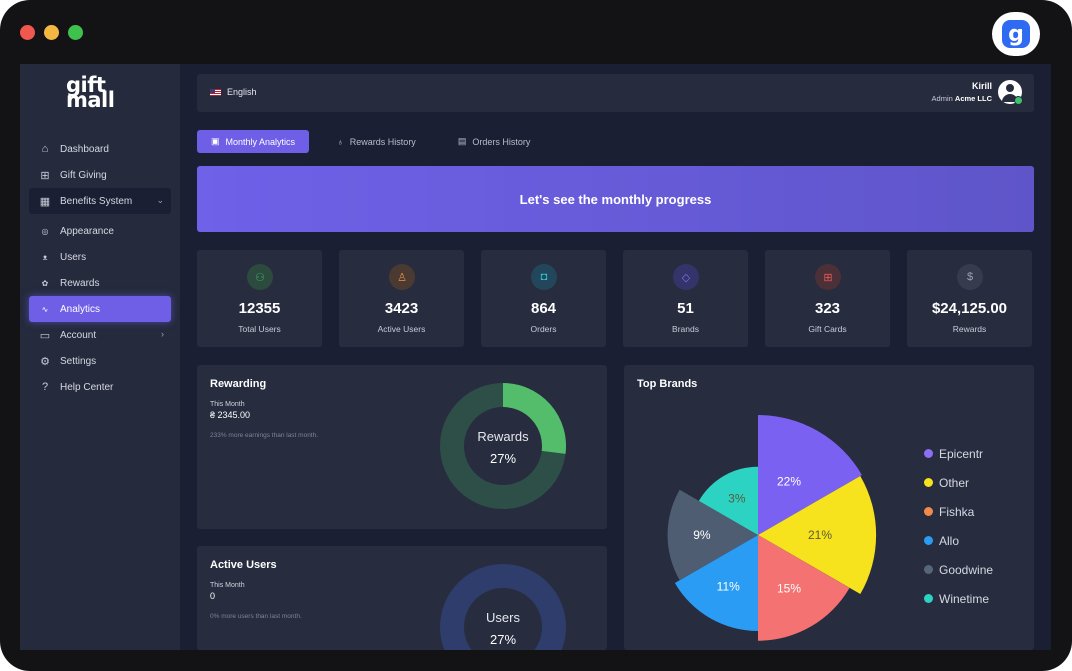 The height and width of the screenshot is (671, 1072). I want to click on user-role: Admin, so click(942, 98).